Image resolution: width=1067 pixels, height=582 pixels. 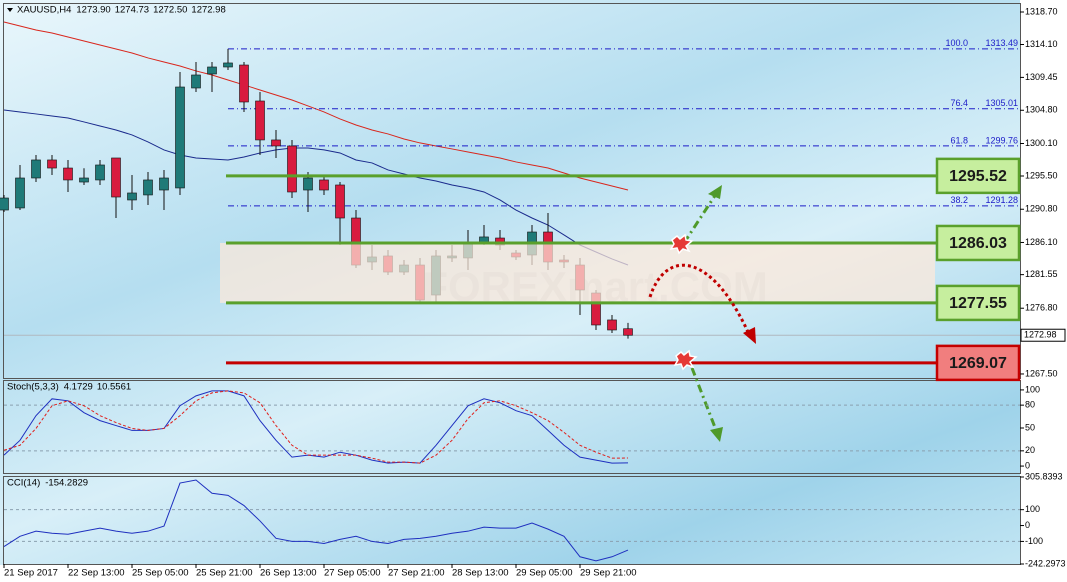 I want to click on panel-title-value: -154.2829, so click(x=66, y=483).